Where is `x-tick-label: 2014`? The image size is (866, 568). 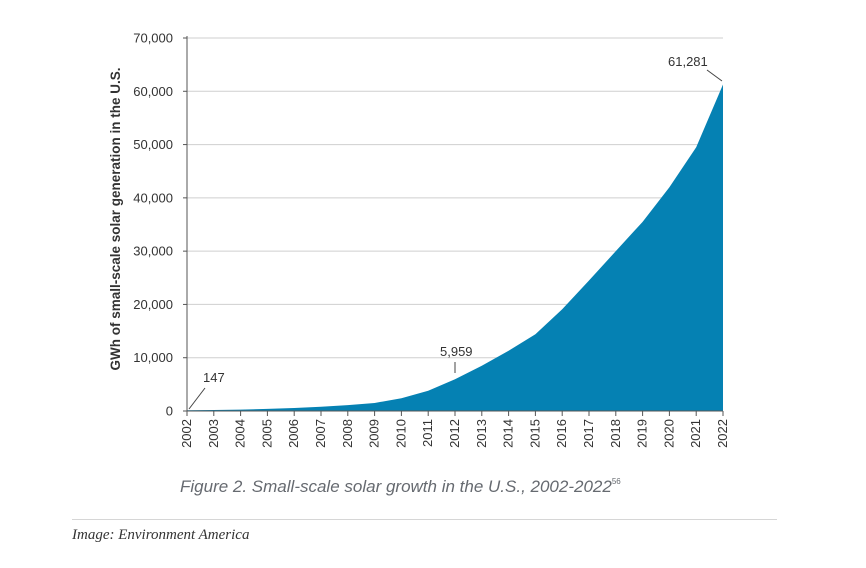 x-tick-label: 2014 is located at coordinates (508, 433).